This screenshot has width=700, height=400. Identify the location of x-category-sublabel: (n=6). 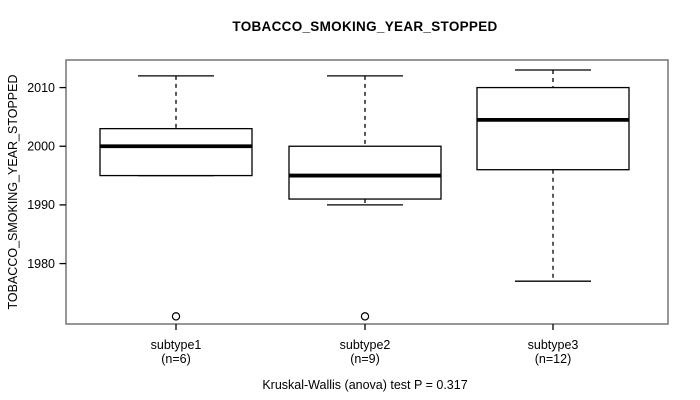
(176, 359).